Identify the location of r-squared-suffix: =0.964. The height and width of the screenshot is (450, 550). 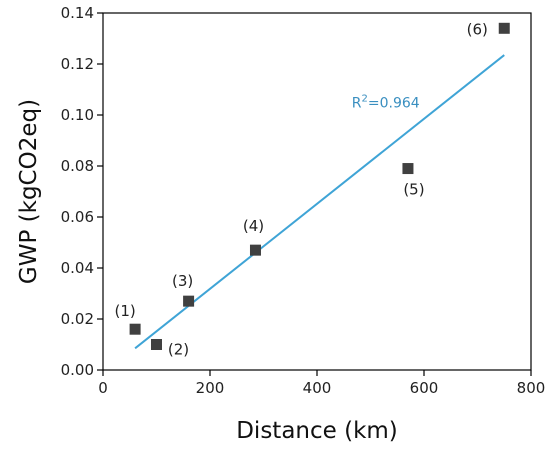
(394, 103).